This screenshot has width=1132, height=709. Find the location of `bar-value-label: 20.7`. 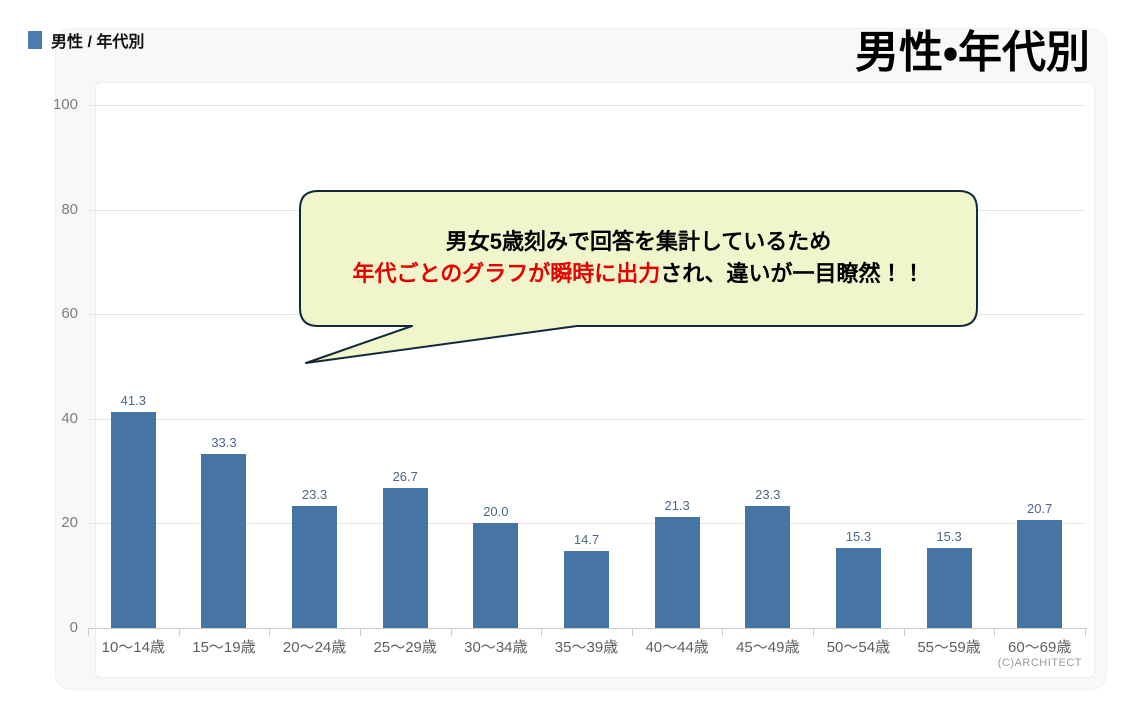

bar-value-label: 20.7 is located at coordinates (1040, 508).